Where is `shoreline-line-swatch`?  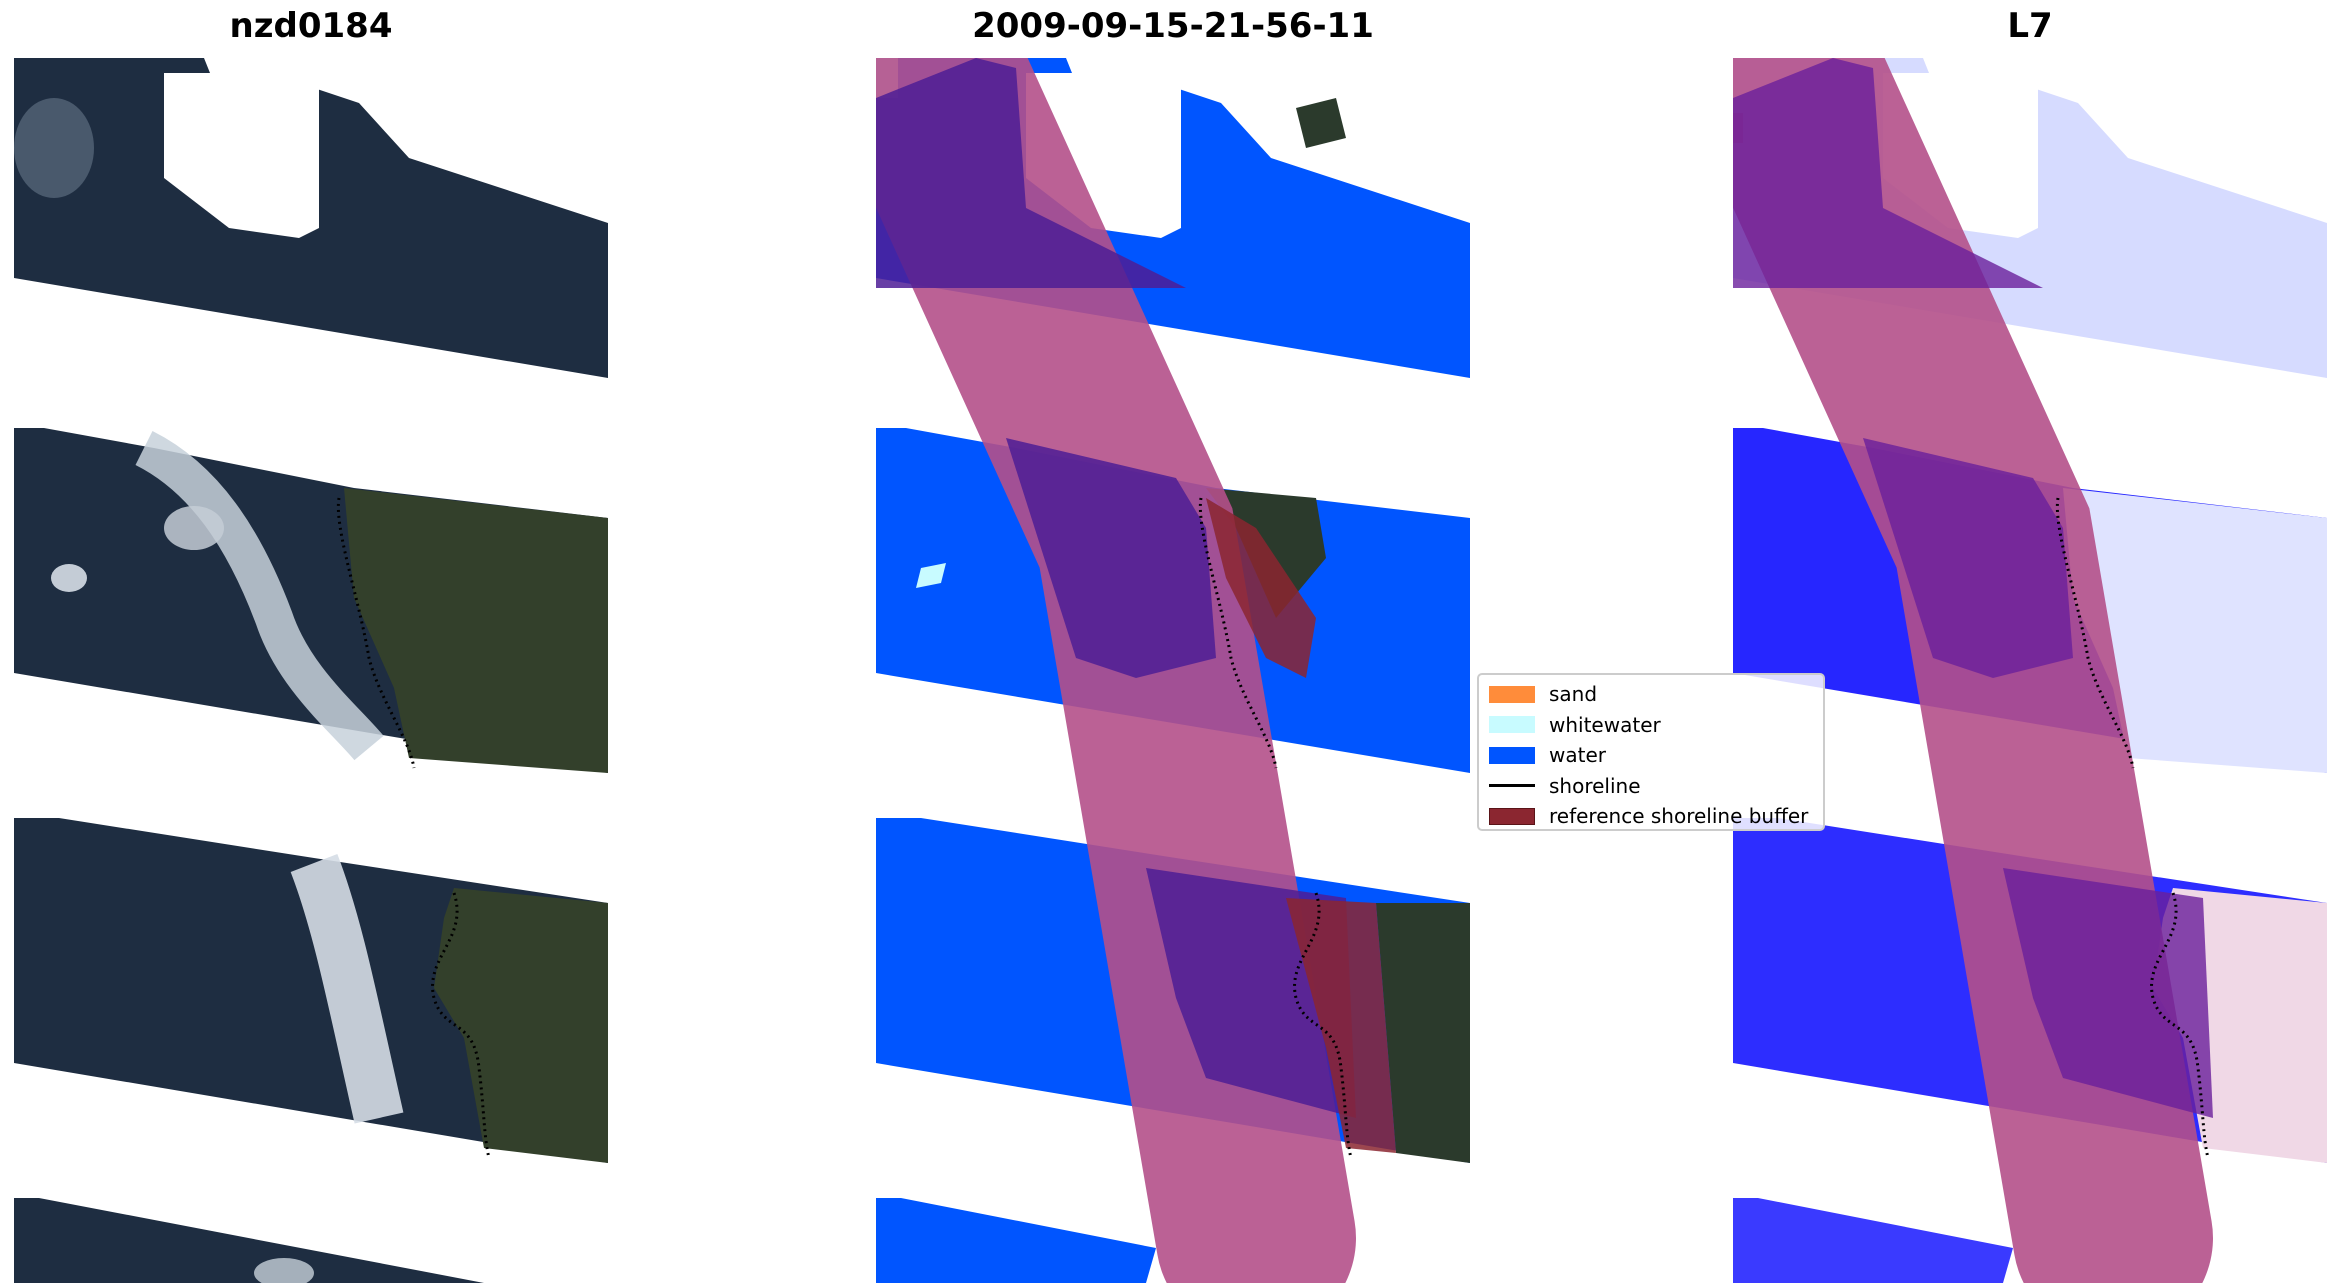
shoreline-line-swatch is located at coordinates (1512, 786).